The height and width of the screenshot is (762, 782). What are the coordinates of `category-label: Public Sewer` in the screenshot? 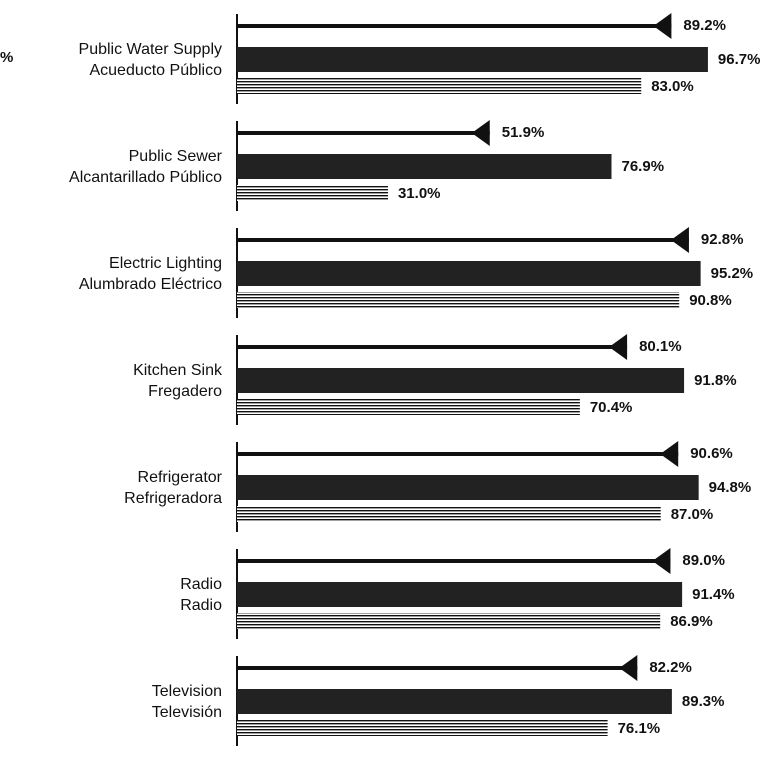 It's located at (176, 156).